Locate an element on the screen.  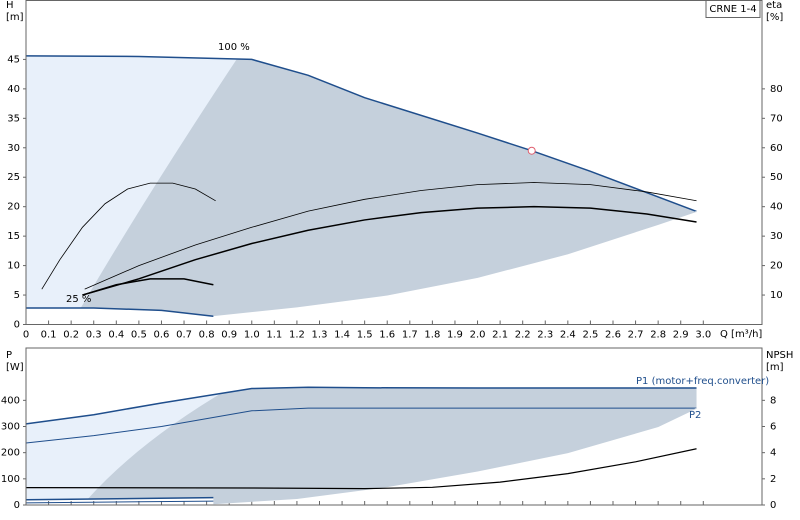
chart-title: CRNE 1-4 is located at coordinates (732, 9).